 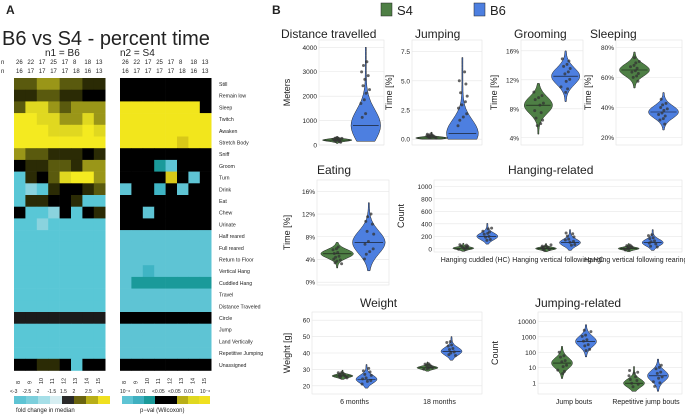 What do you see at coordinates (405, 111) in the screenshot?
I see `y-tick-label: 2.5` at bounding box center [405, 111].